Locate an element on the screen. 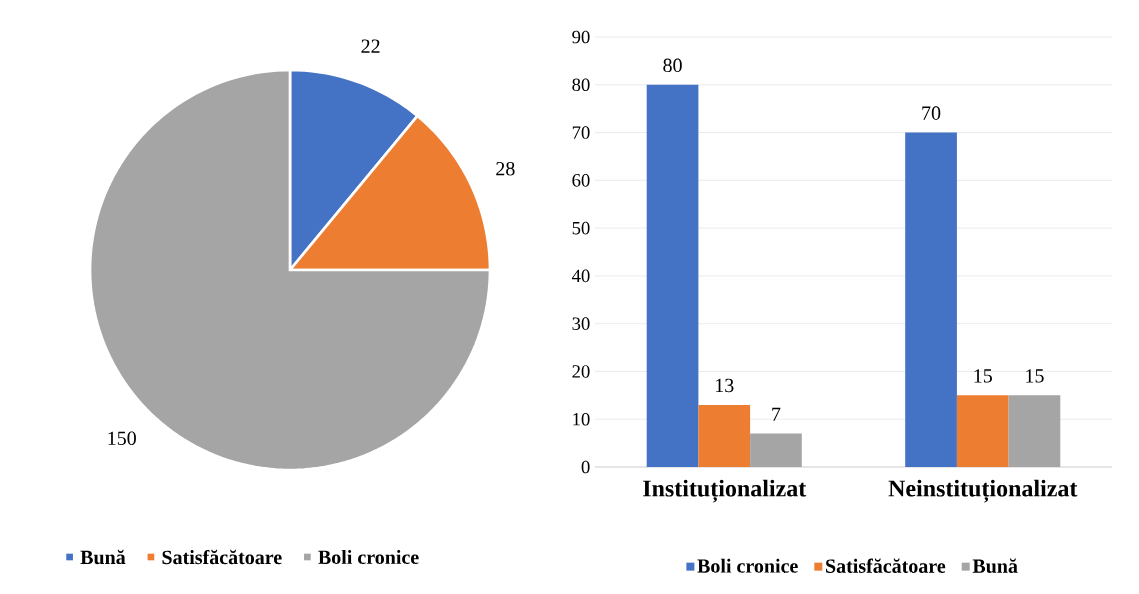  data-label: 7 is located at coordinates (776, 414).